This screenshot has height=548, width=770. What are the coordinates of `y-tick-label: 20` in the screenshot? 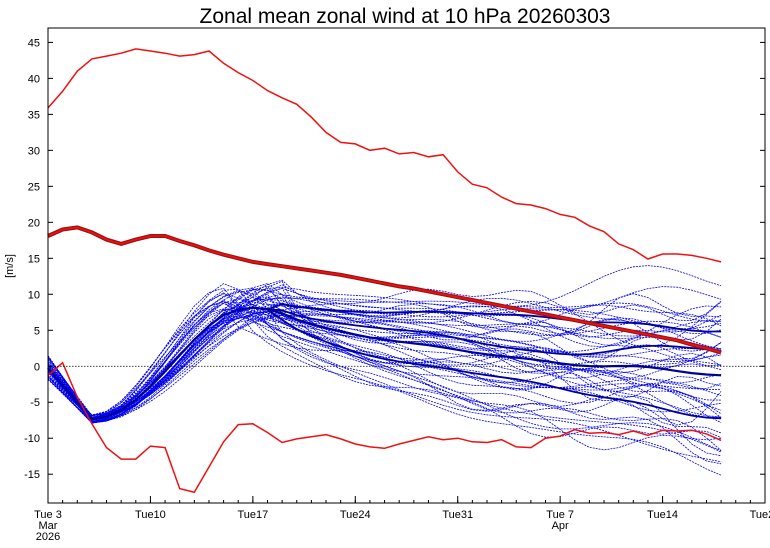 It's located at (34, 223).